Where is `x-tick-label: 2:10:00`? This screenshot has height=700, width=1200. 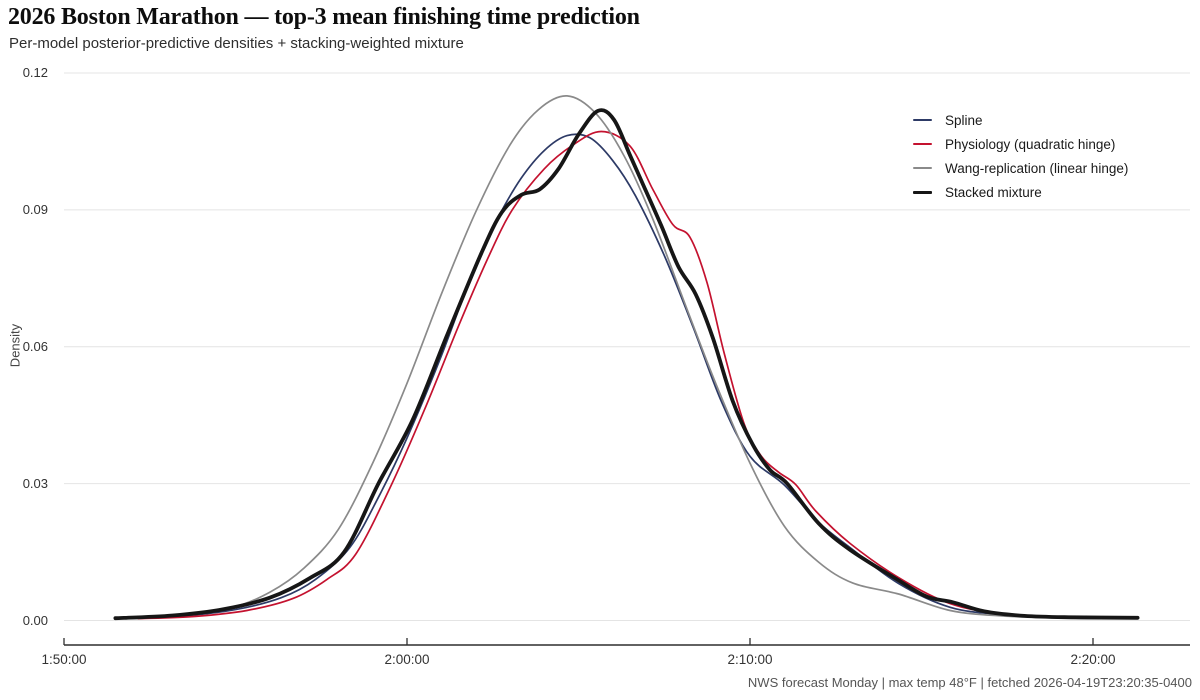 x-tick-label: 2:10:00 is located at coordinates (750, 659).